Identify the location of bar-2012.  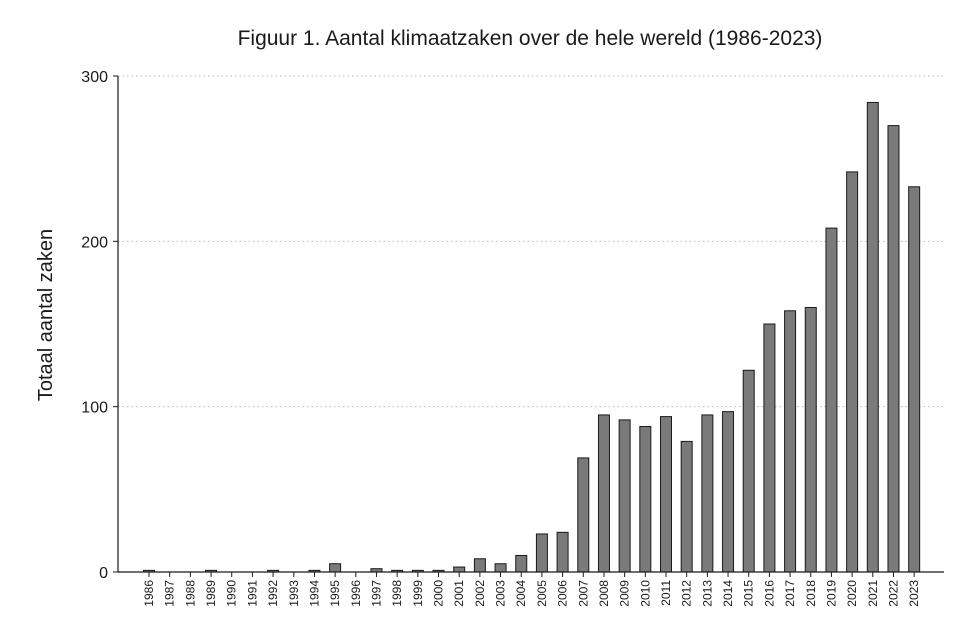
(686, 506).